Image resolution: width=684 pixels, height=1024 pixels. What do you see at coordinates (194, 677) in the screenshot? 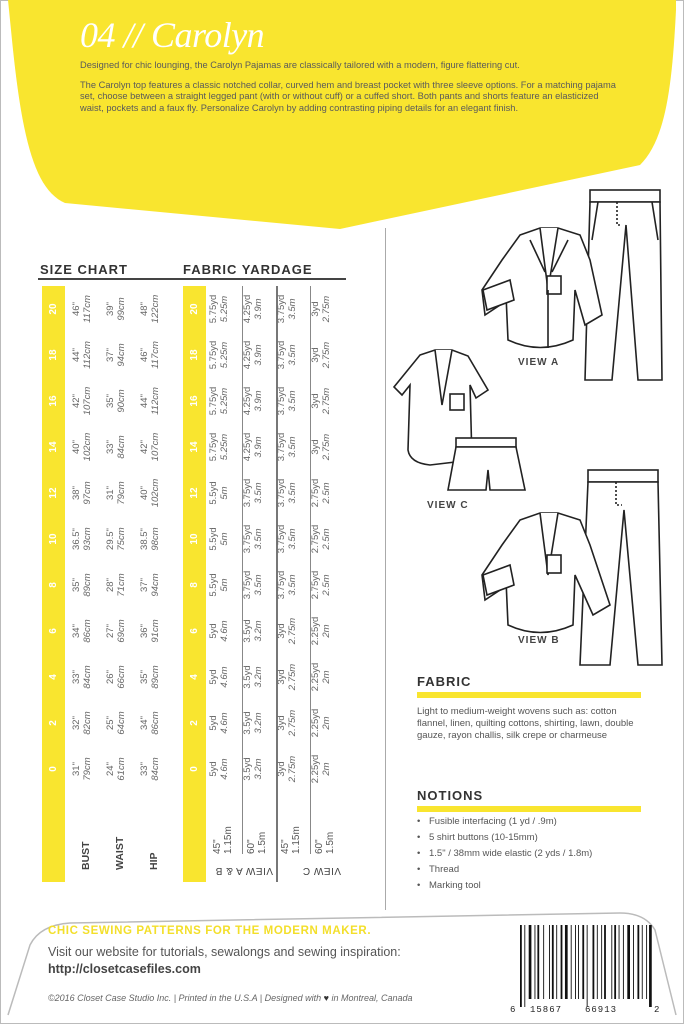
I see `size-number: 4` at bounding box center [194, 677].